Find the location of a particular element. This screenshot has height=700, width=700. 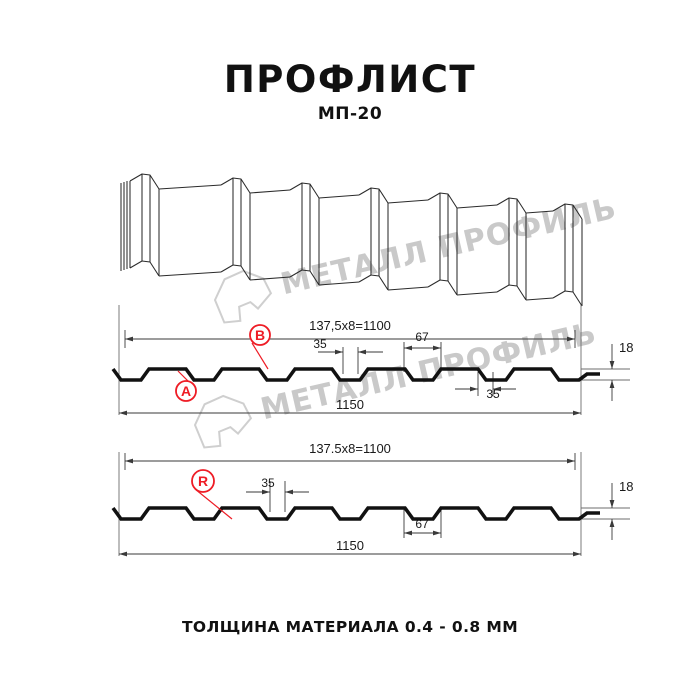

dim-pitch-bottom is located at coordinates (350, 461).